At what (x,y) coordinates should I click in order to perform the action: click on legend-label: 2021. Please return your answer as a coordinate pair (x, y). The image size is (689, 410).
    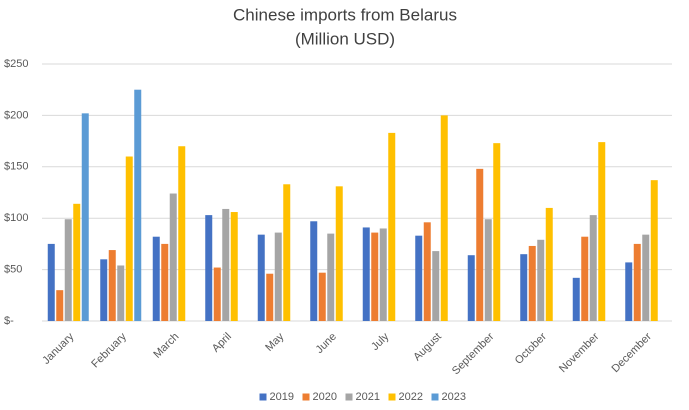
    Looking at the image, I should click on (368, 397).